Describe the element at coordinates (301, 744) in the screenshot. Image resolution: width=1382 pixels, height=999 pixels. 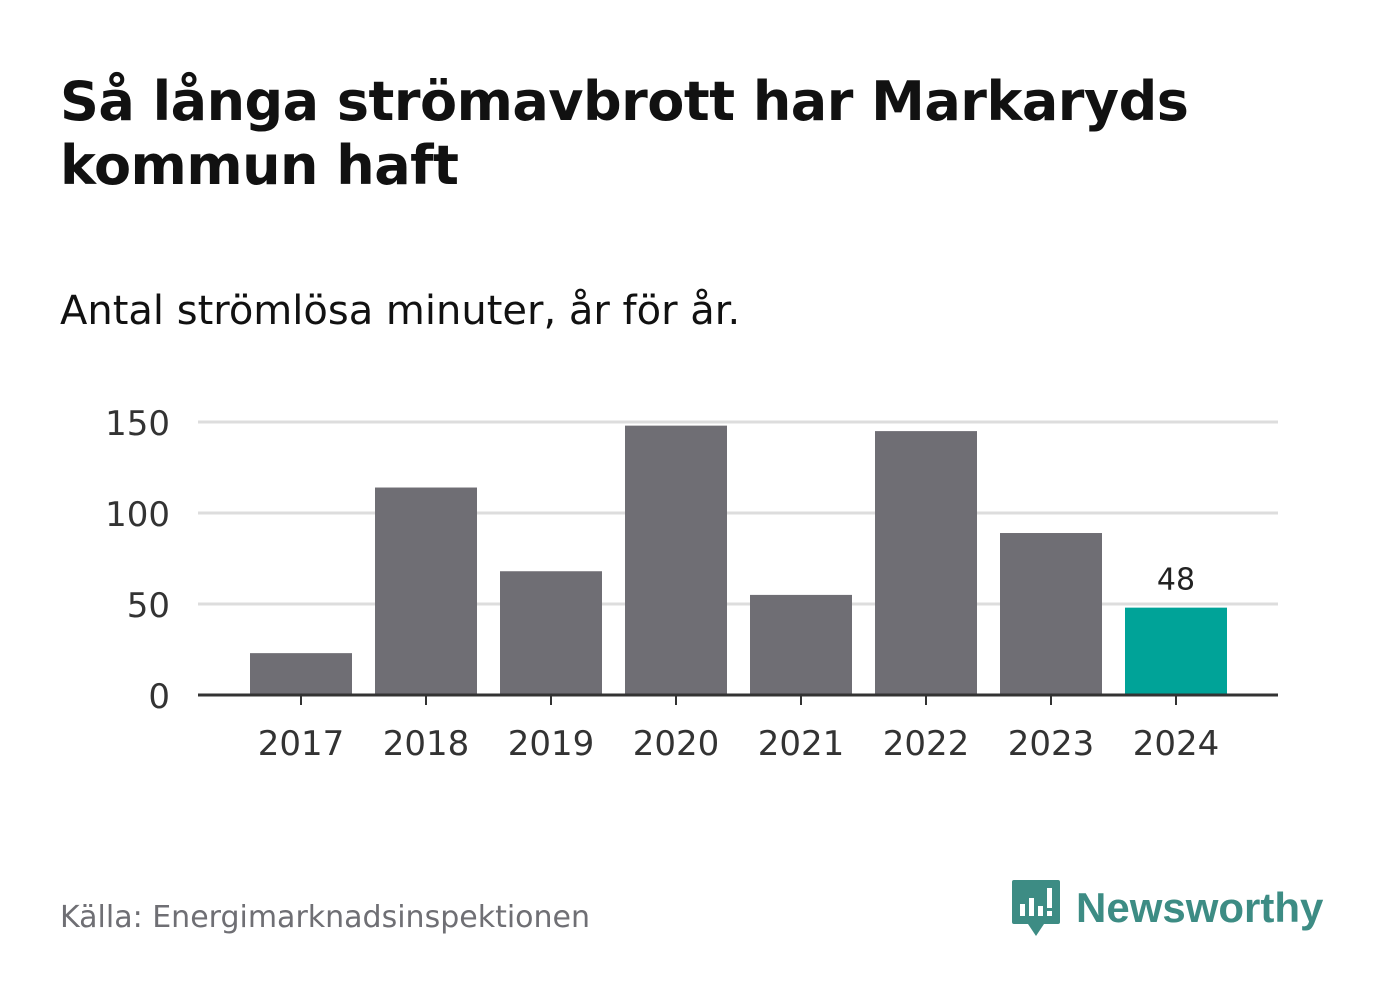
I see `x-tick-label: 2017` at that location.